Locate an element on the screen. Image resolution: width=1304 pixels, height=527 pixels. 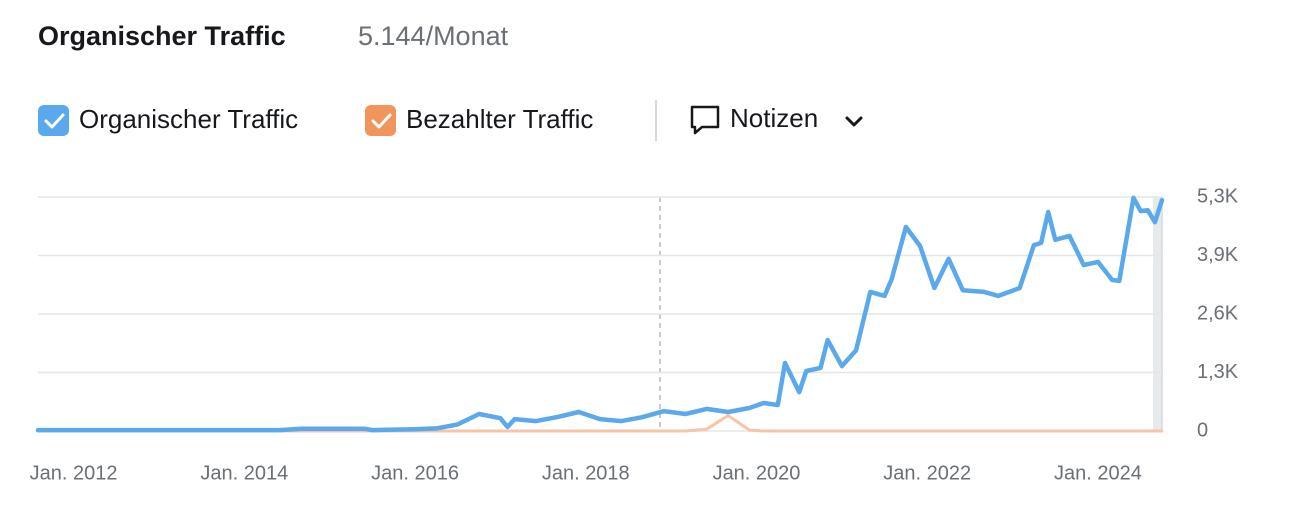
notes-button: Notizen is located at coordinates (776, 119).